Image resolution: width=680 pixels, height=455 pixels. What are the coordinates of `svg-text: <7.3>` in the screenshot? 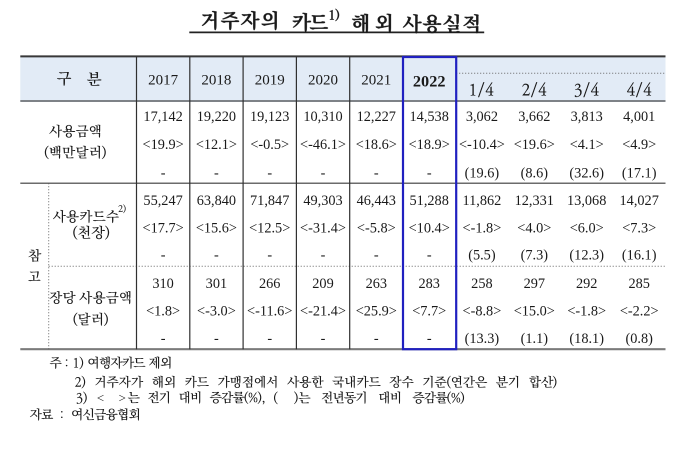 It's located at (639, 228).